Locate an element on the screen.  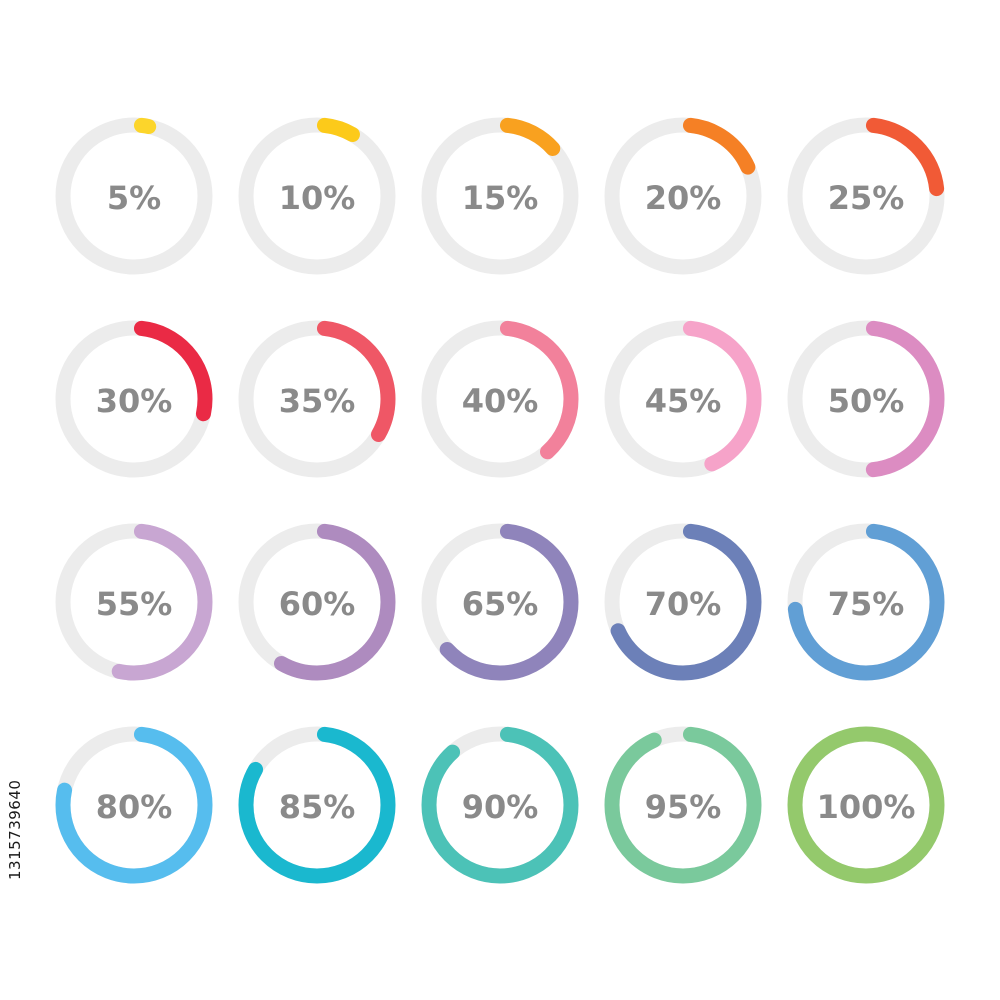
ring-percent-label: 60% is located at coordinates (317, 604).